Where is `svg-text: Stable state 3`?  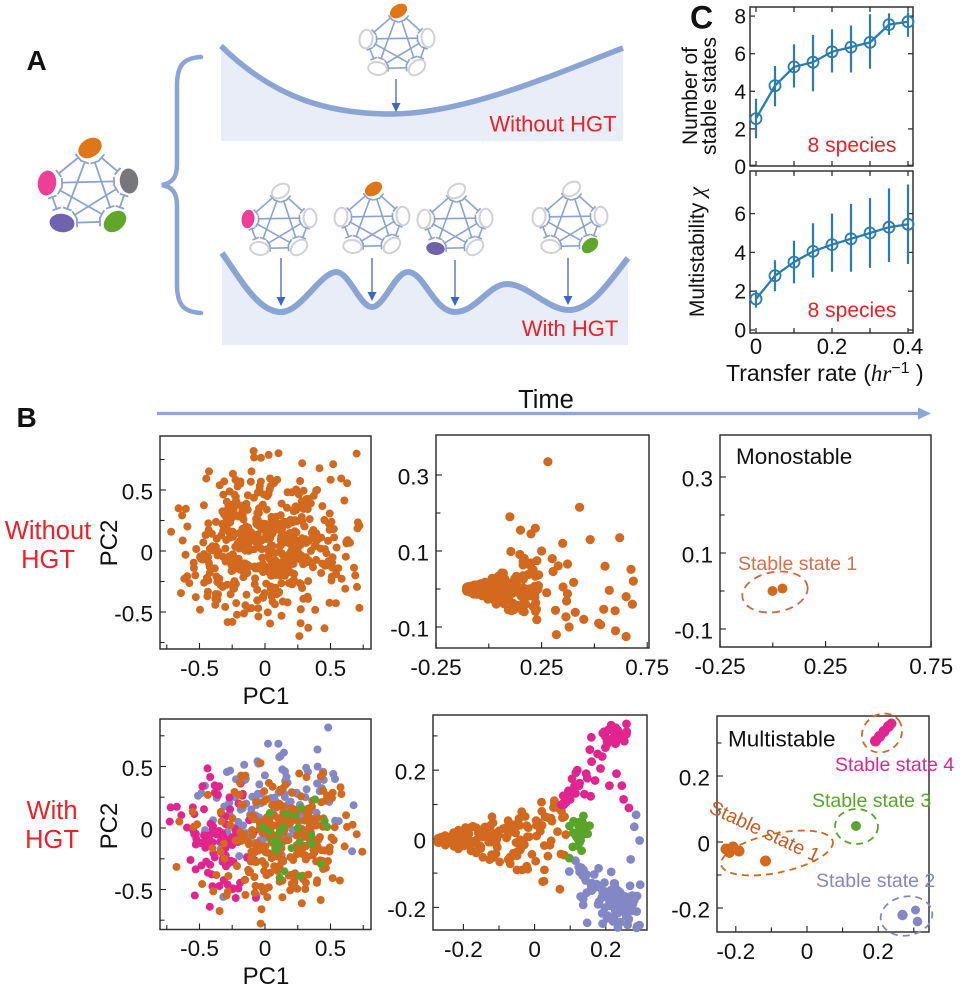
svg-text: Stable state 3 is located at coordinates (871, 801).